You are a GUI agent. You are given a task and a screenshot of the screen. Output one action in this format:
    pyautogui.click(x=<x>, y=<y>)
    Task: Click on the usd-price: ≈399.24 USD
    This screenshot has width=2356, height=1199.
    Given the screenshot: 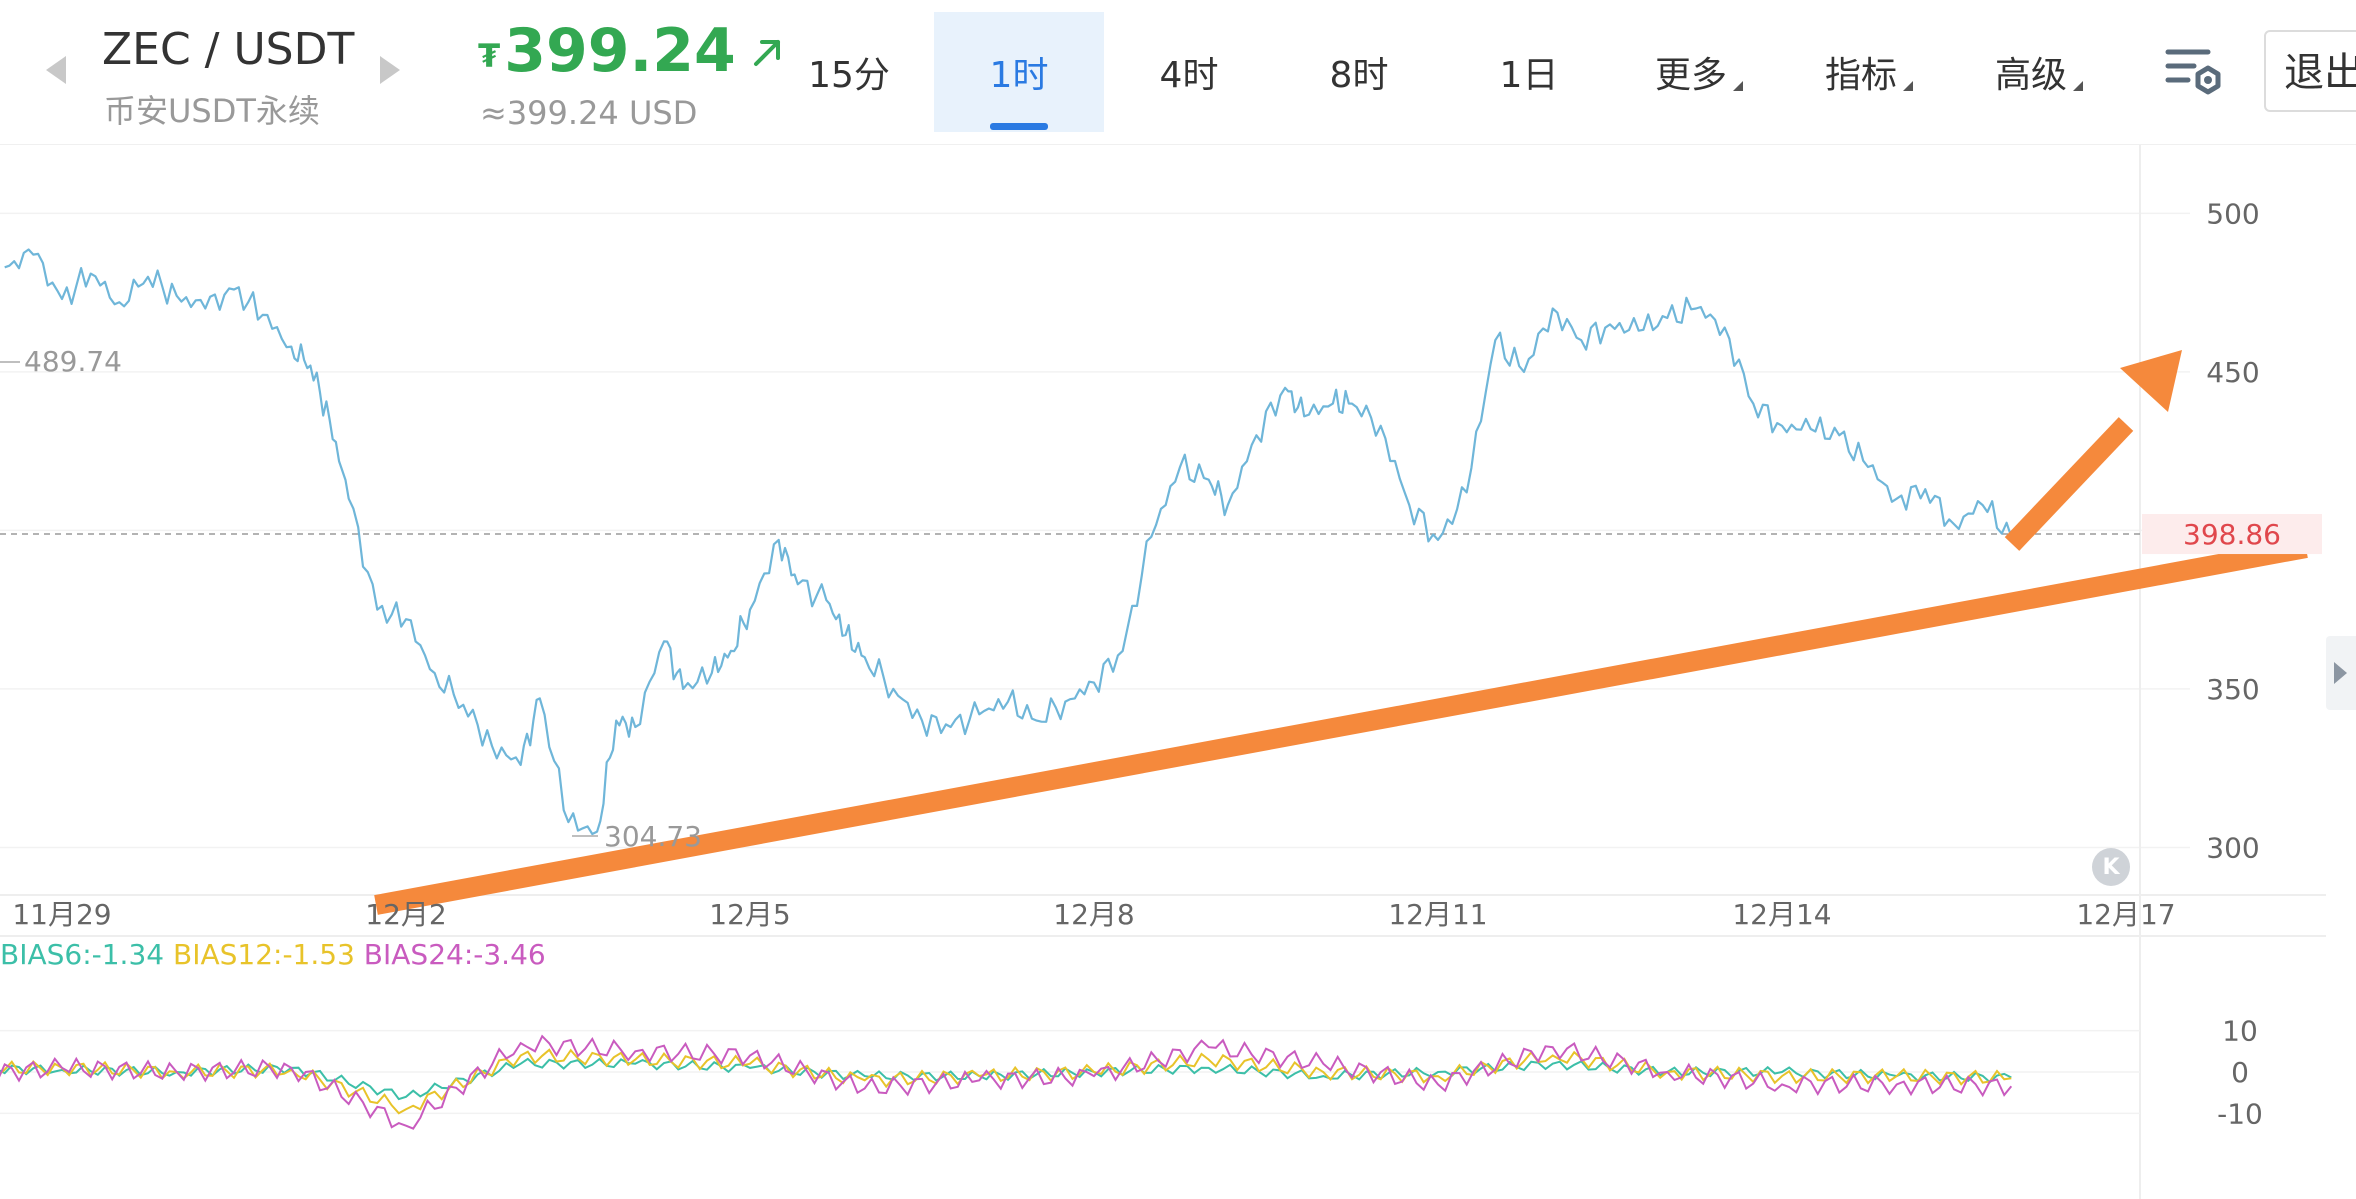 What is the action you would take?
    pyautogui.click(x=589, y=113)
    